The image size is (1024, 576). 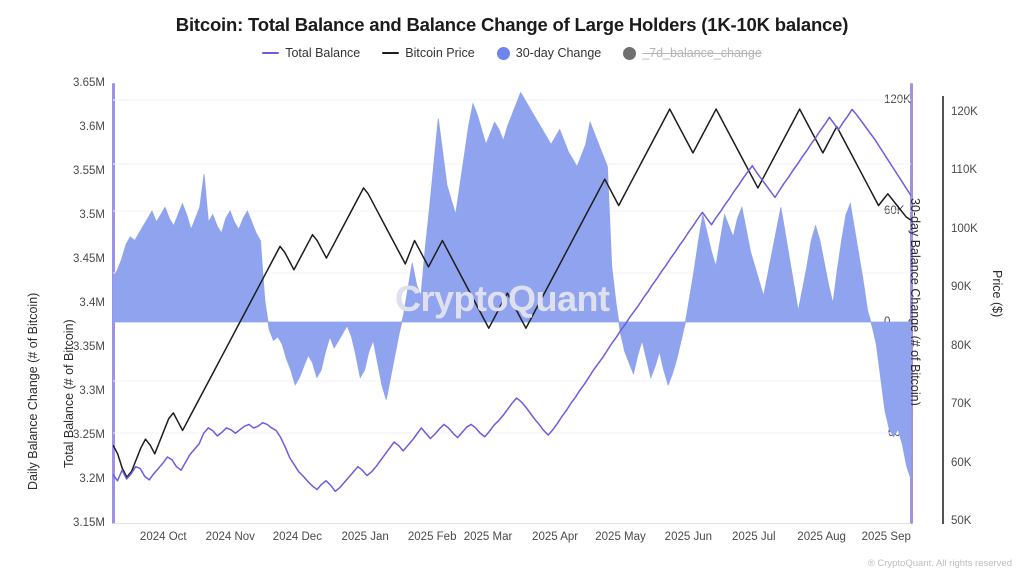 What do you see at coordinates (512, 523) in the screenshot?
I see `x-axis-line` at bounding box center [512, 523].